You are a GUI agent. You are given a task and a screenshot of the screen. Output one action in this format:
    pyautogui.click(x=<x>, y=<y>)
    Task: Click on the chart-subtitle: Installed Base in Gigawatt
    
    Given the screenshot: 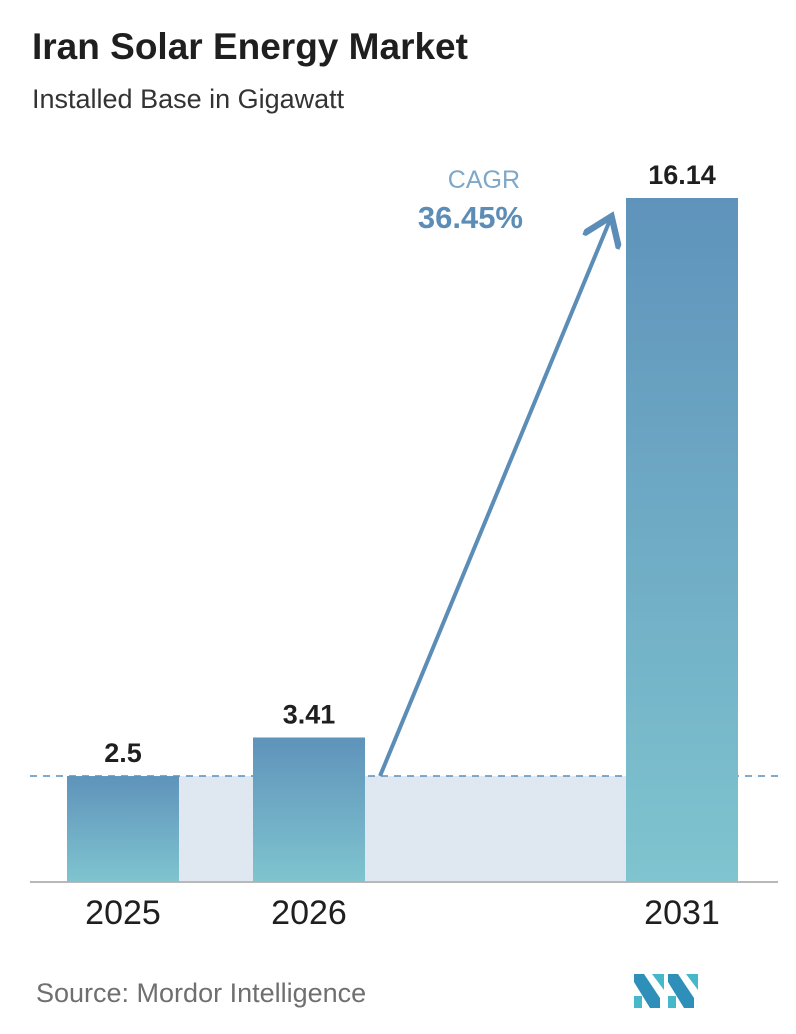 What is the action you would take?
    pyautogui.click(x=188, y=99)
    